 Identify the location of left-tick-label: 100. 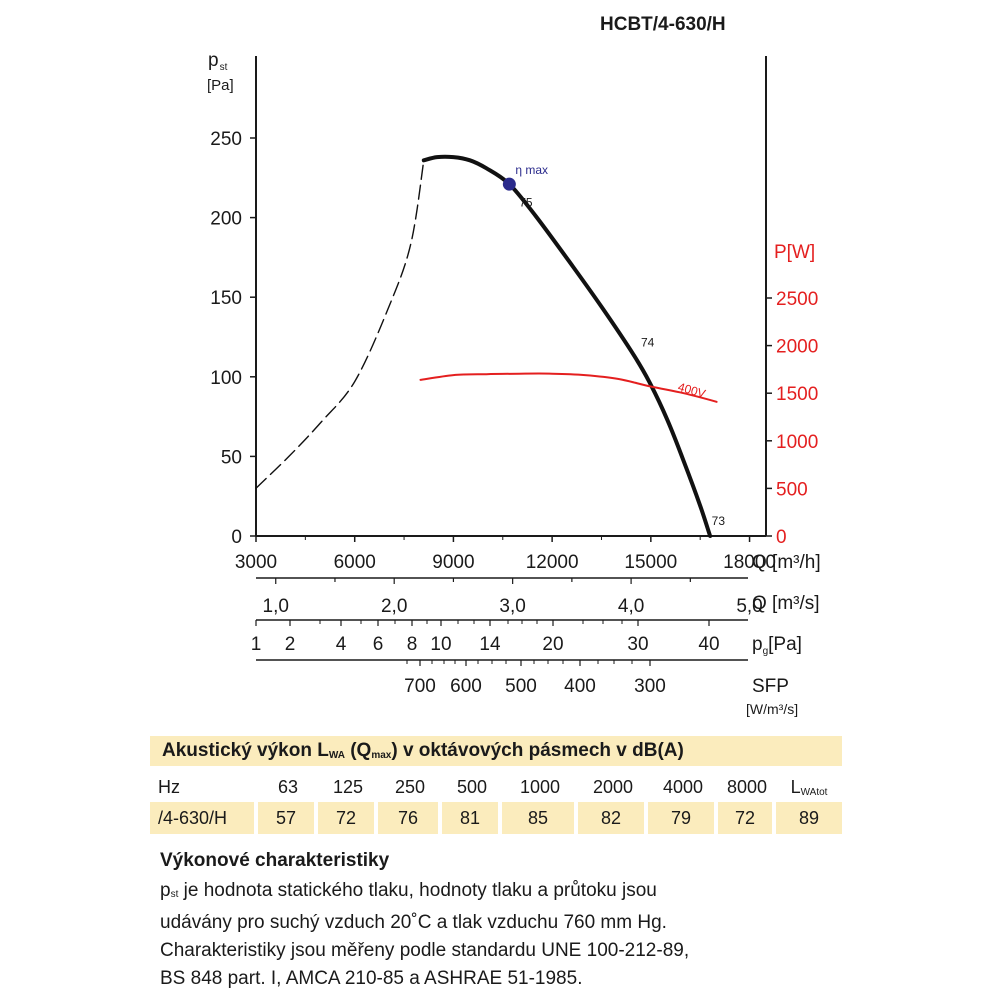
(226, 378).